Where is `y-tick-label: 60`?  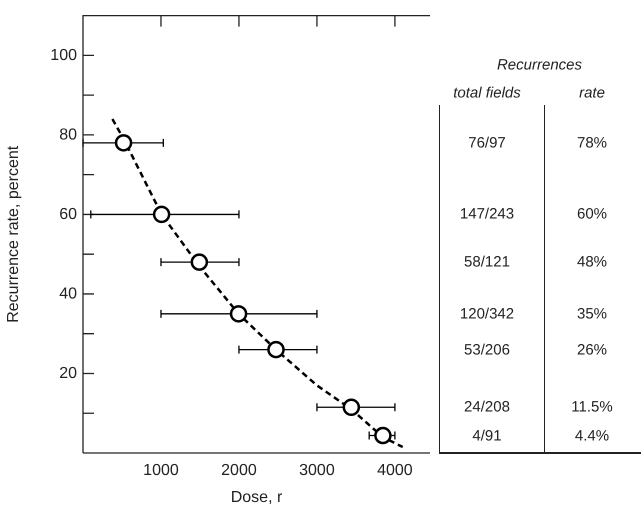
y-tick-label: 60 is located at coordinates (68, 214).